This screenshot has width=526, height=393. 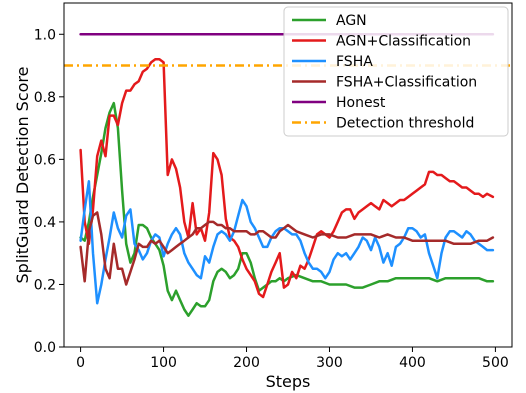 What do you see at coordinates (354, 62) in the screenshot?
I see `legend-label: FSHA` at bounding box center [354, 62].